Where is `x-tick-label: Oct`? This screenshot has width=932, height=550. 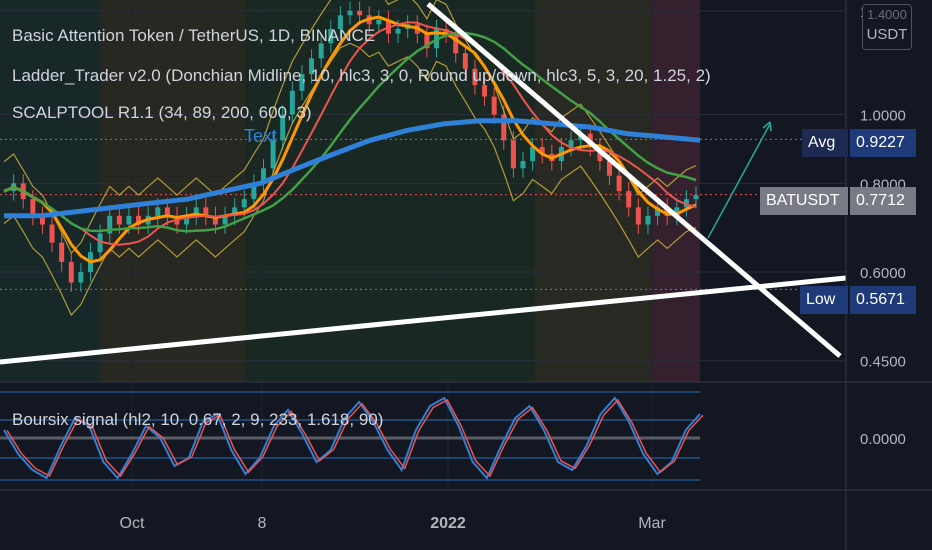 x-tick-label: Oct is located at coordinates (132, 523).